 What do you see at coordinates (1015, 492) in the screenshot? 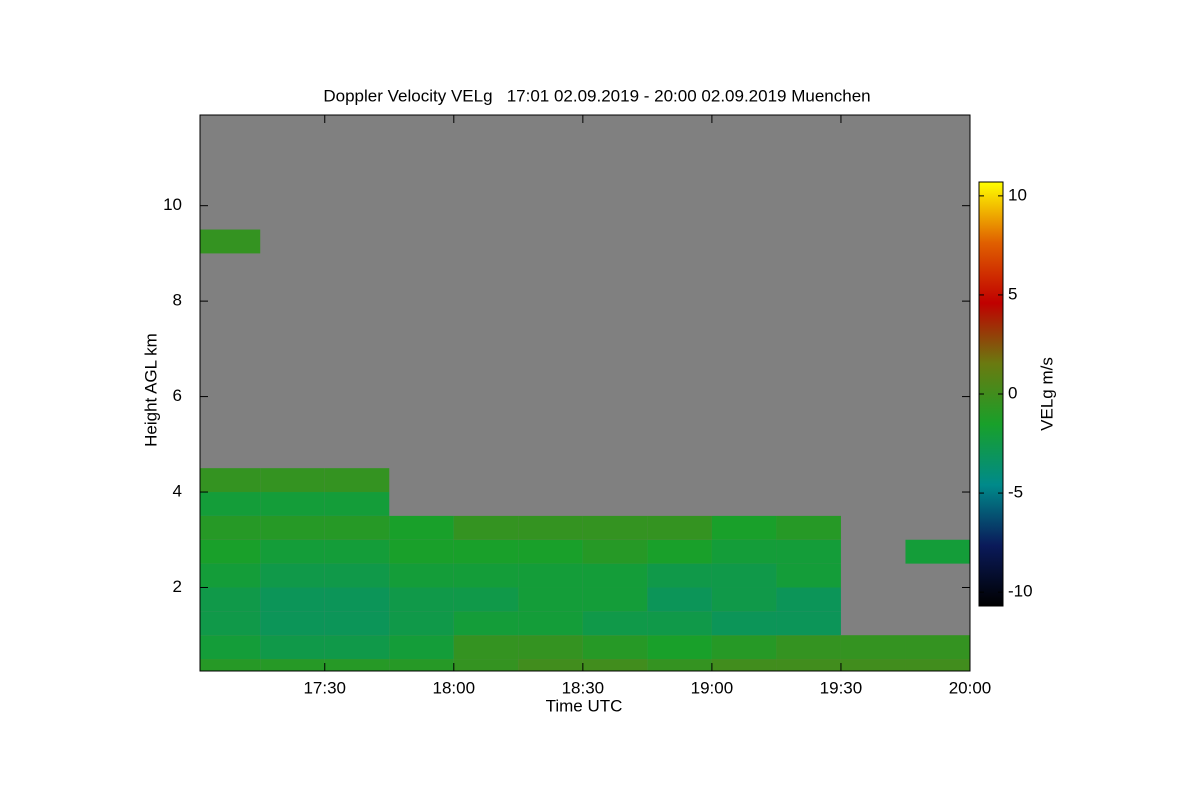
I see `colorbar-tick-label: -5` at bounding box center [1015, 492].